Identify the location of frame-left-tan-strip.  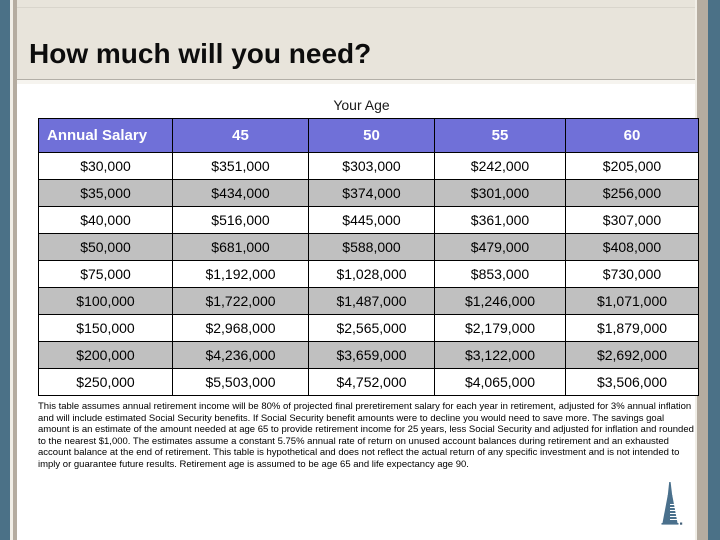
(15, 270).